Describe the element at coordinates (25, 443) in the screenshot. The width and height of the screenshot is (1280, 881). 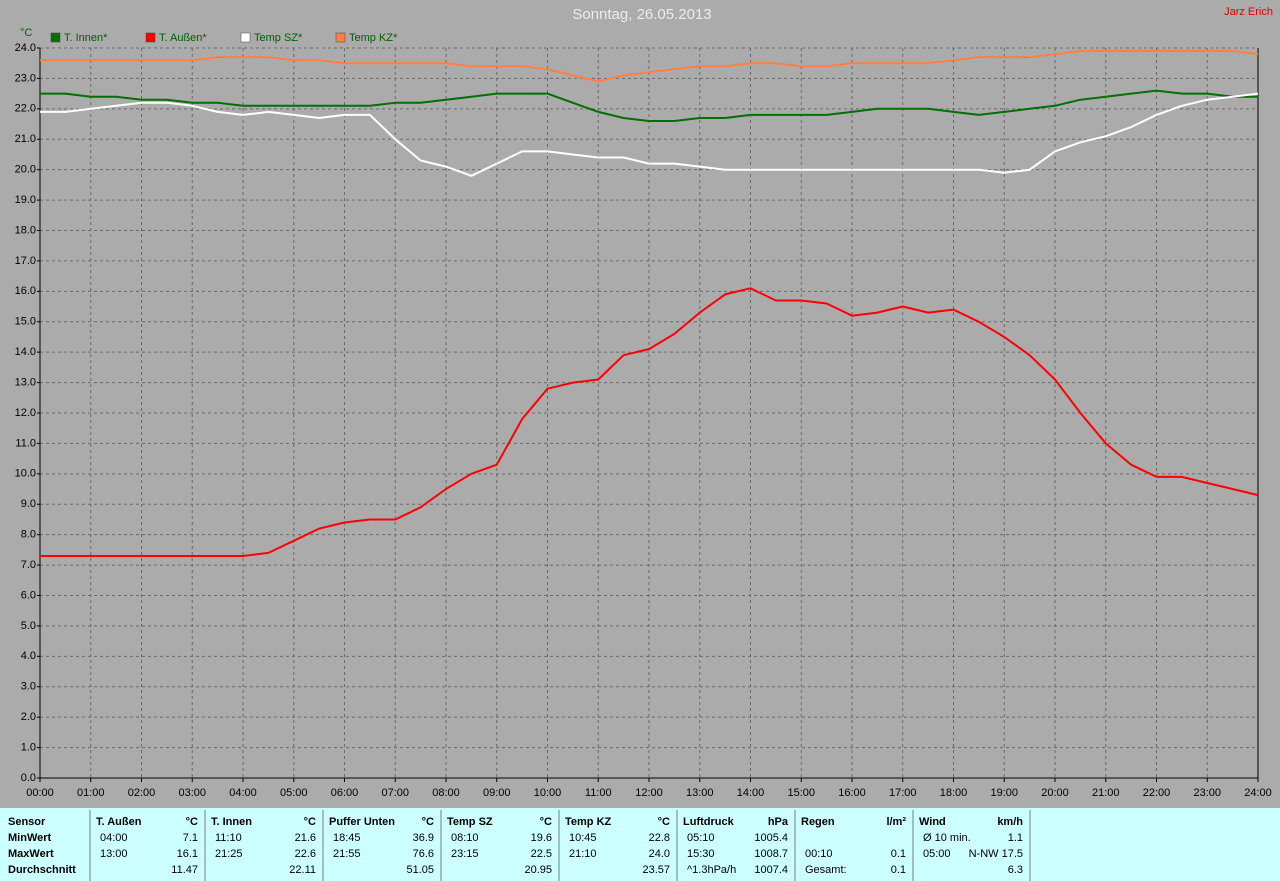
I see `y-tick-label: 11.0` at that location.